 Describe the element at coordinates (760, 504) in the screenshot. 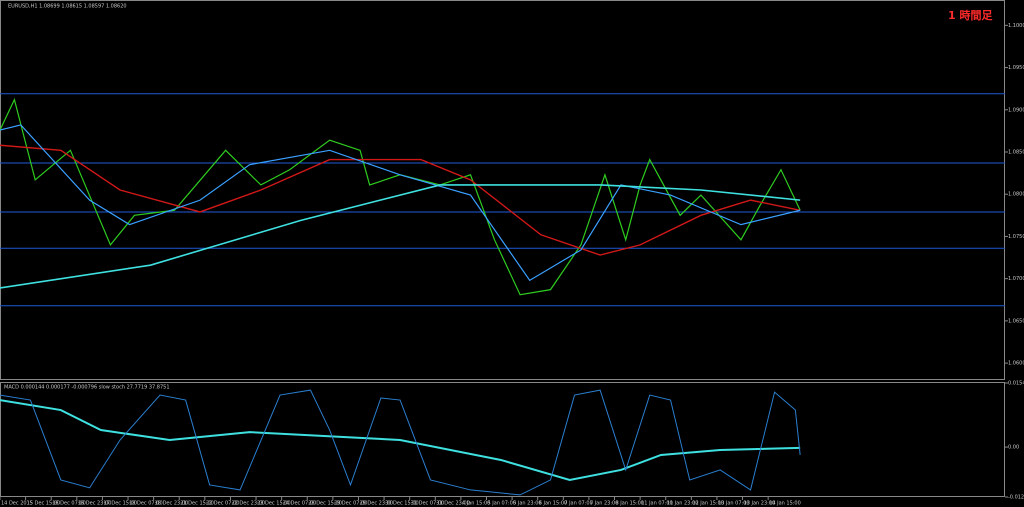

I see `x-tick-label: 13 Jan 23:00` at that location.